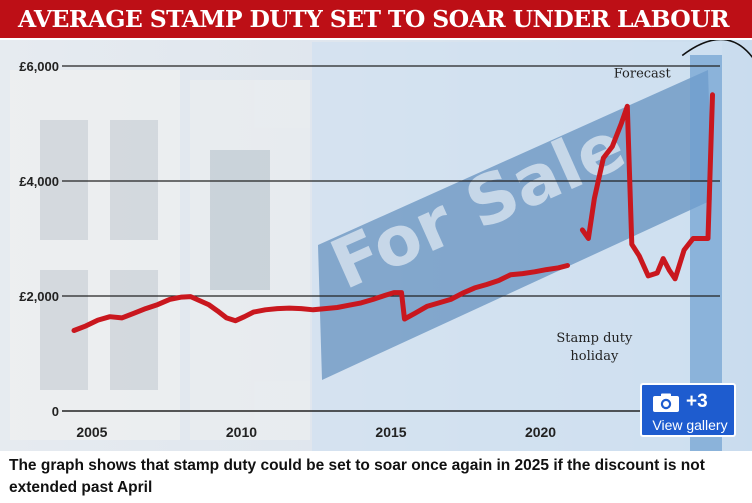 The height and width of the screenshot is (503, 752). Describe the element at coordinates (697, 401) in the screenshot. I see `gallery-count: +3` at that location.